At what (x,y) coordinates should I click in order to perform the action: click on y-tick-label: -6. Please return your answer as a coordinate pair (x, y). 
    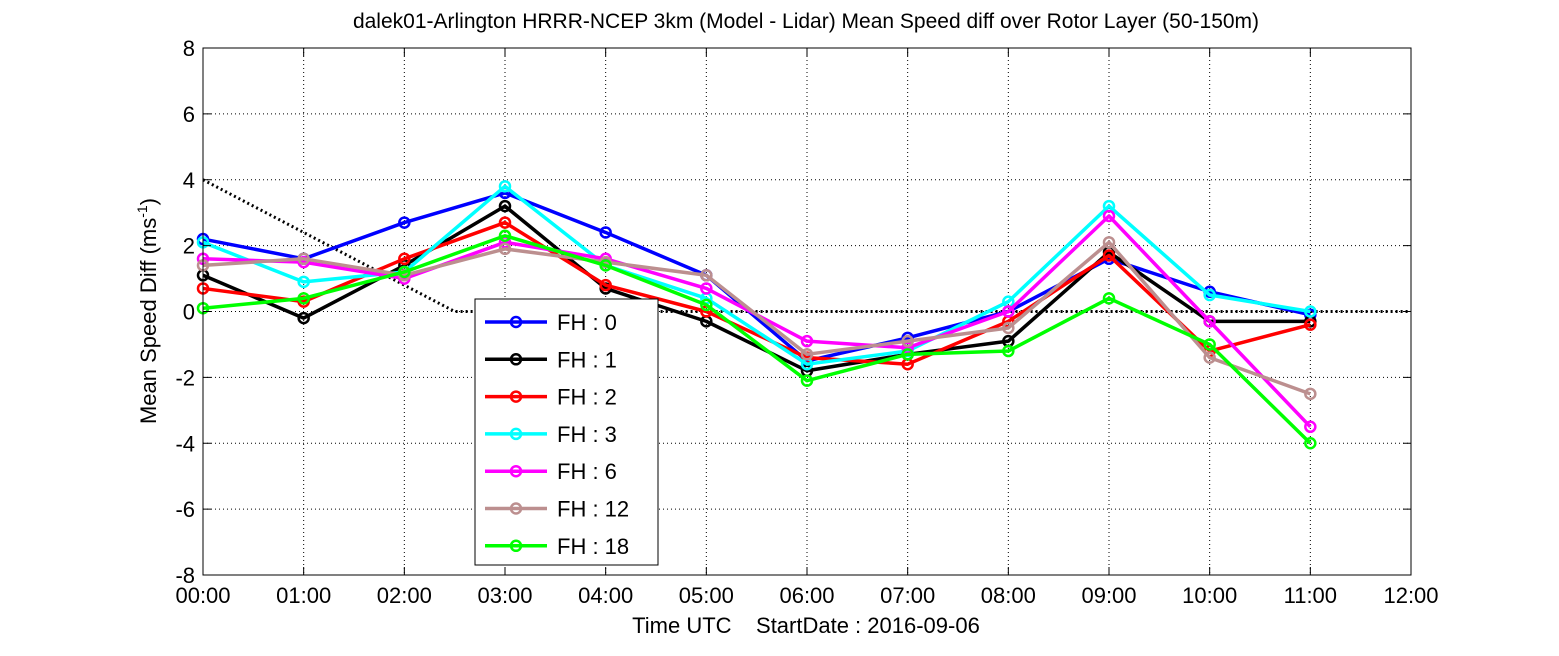
    Looking at the image, I should click on (185, 509).